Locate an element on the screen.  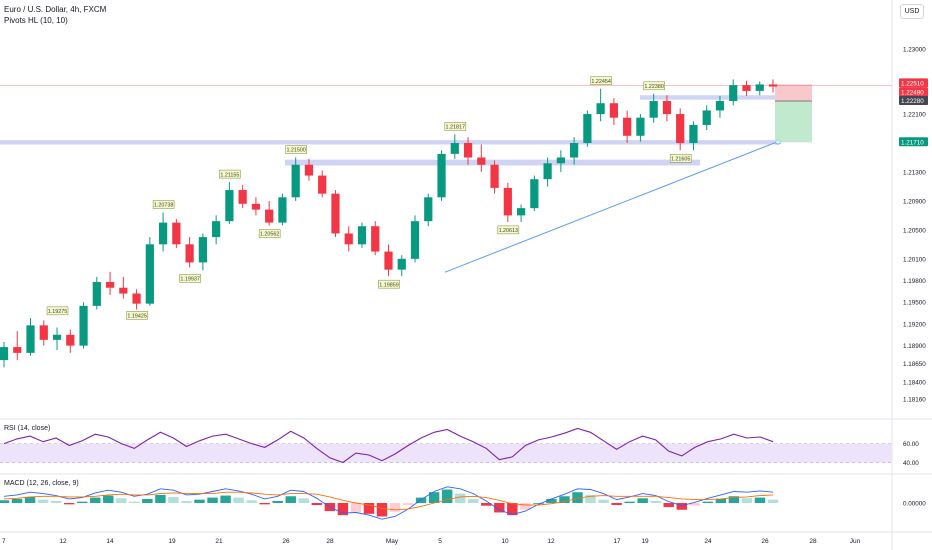
zones is located at coordinates (389, 130).